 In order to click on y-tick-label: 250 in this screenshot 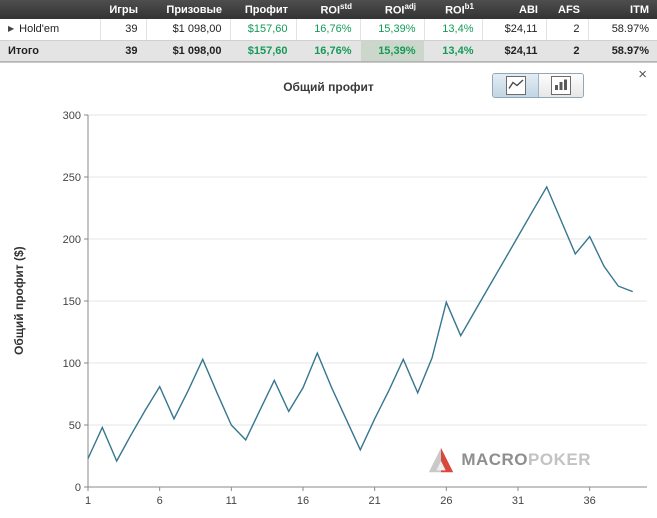, I will do `click(72, 178)`.